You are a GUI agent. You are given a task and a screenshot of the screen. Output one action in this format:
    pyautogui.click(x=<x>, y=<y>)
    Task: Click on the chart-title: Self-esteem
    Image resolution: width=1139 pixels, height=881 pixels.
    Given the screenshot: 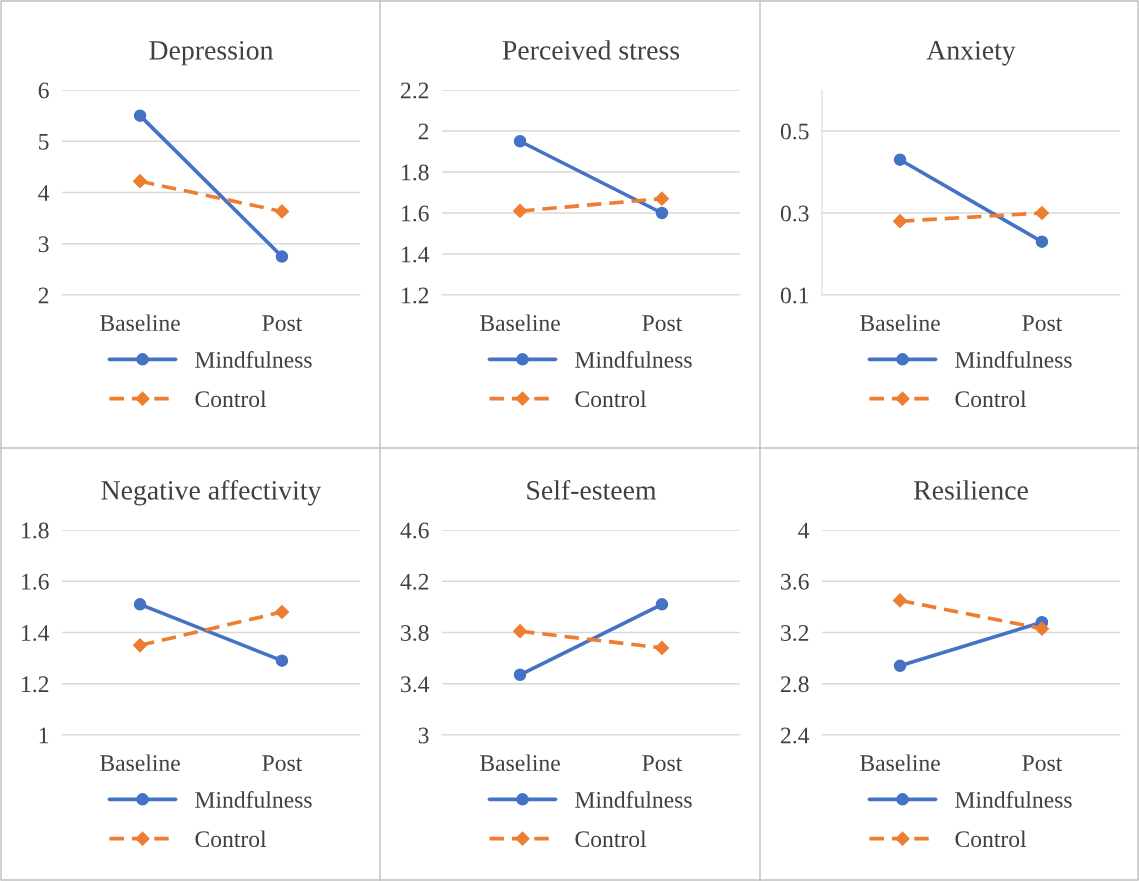 What is the action you would take?
    pyautogui.click(x=592, y=489)
    